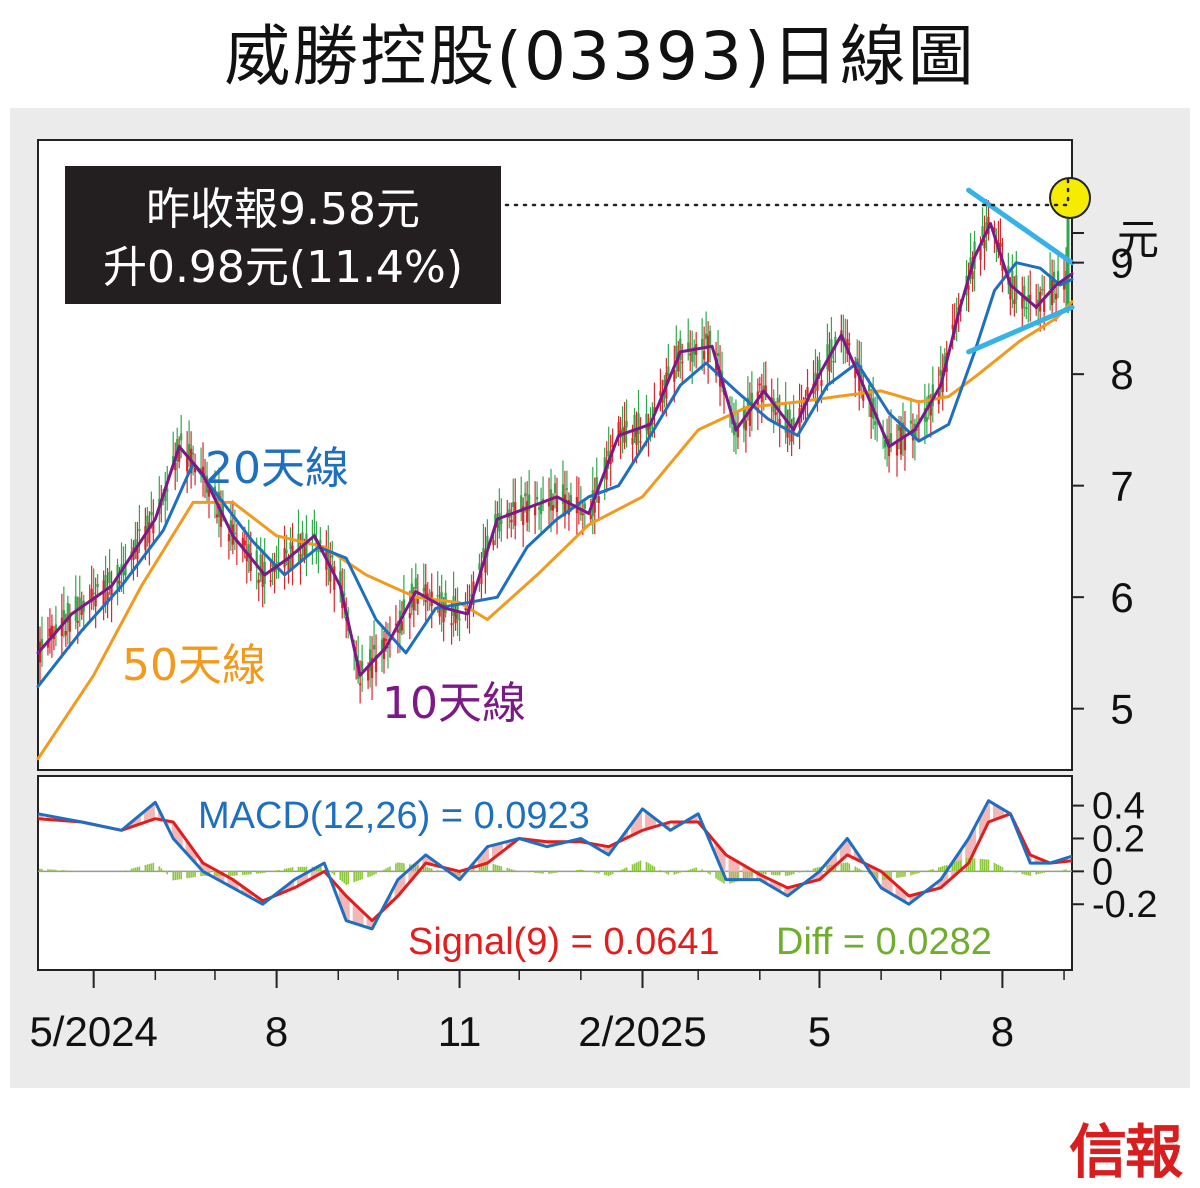 The height and width of the screenshot is (1188, 1200). Describe the element at coordinates (1114, 856) in the screenshot. I see `macd-y-axis: 0.40.20-0.2` at that location.